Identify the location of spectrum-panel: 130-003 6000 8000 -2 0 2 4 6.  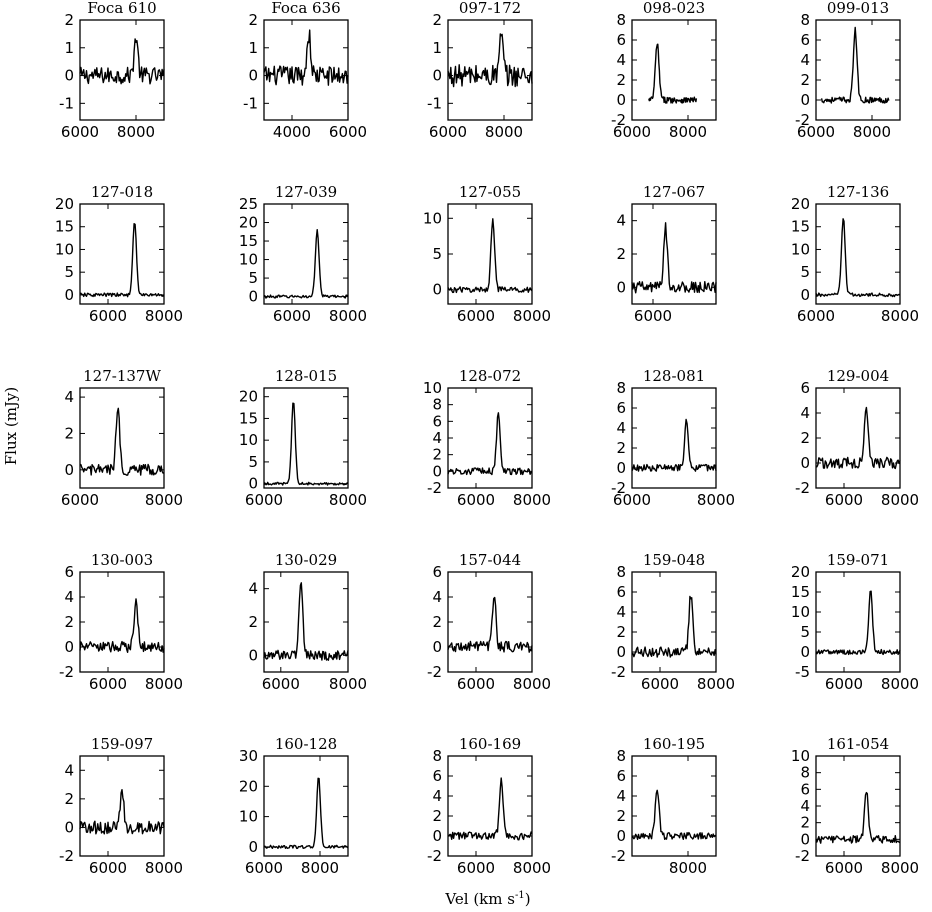
(121, 622).